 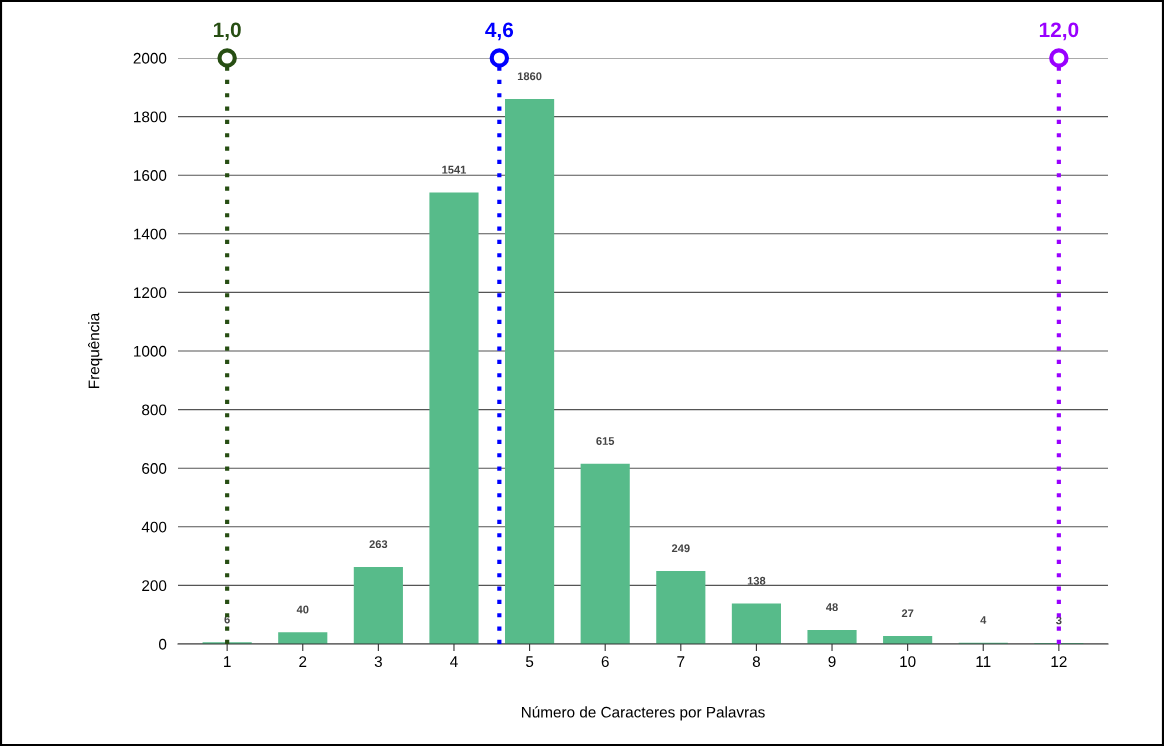 I want to click on ref-line-label: 12,0, so click(x=1059, y=31).